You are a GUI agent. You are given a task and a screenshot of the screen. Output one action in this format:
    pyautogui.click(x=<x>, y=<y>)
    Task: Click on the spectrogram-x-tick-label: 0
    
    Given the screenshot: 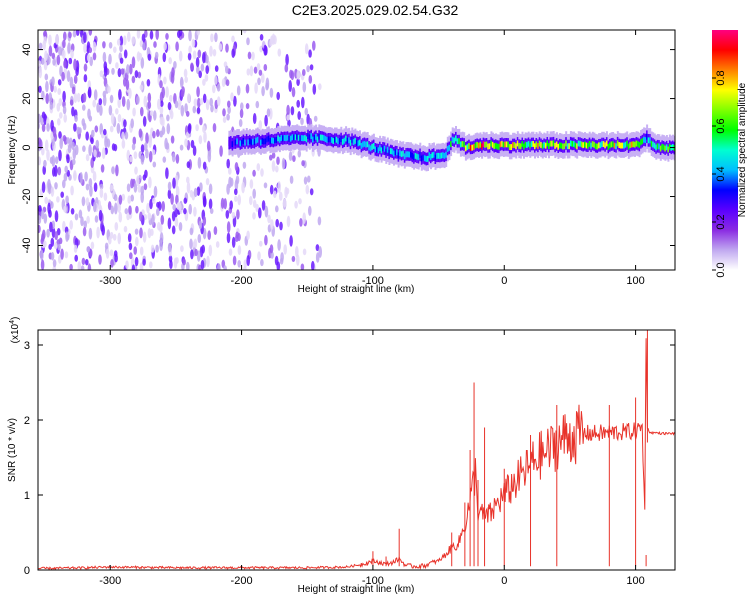 What is the action you would take?
    pyautogui.click(x=504, y=281)
    